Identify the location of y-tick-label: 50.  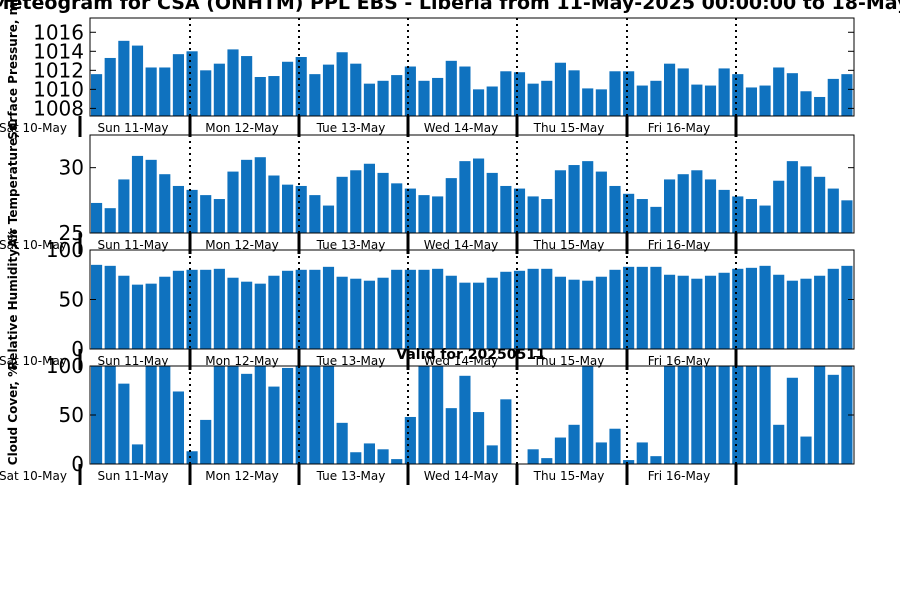
(71, 415).